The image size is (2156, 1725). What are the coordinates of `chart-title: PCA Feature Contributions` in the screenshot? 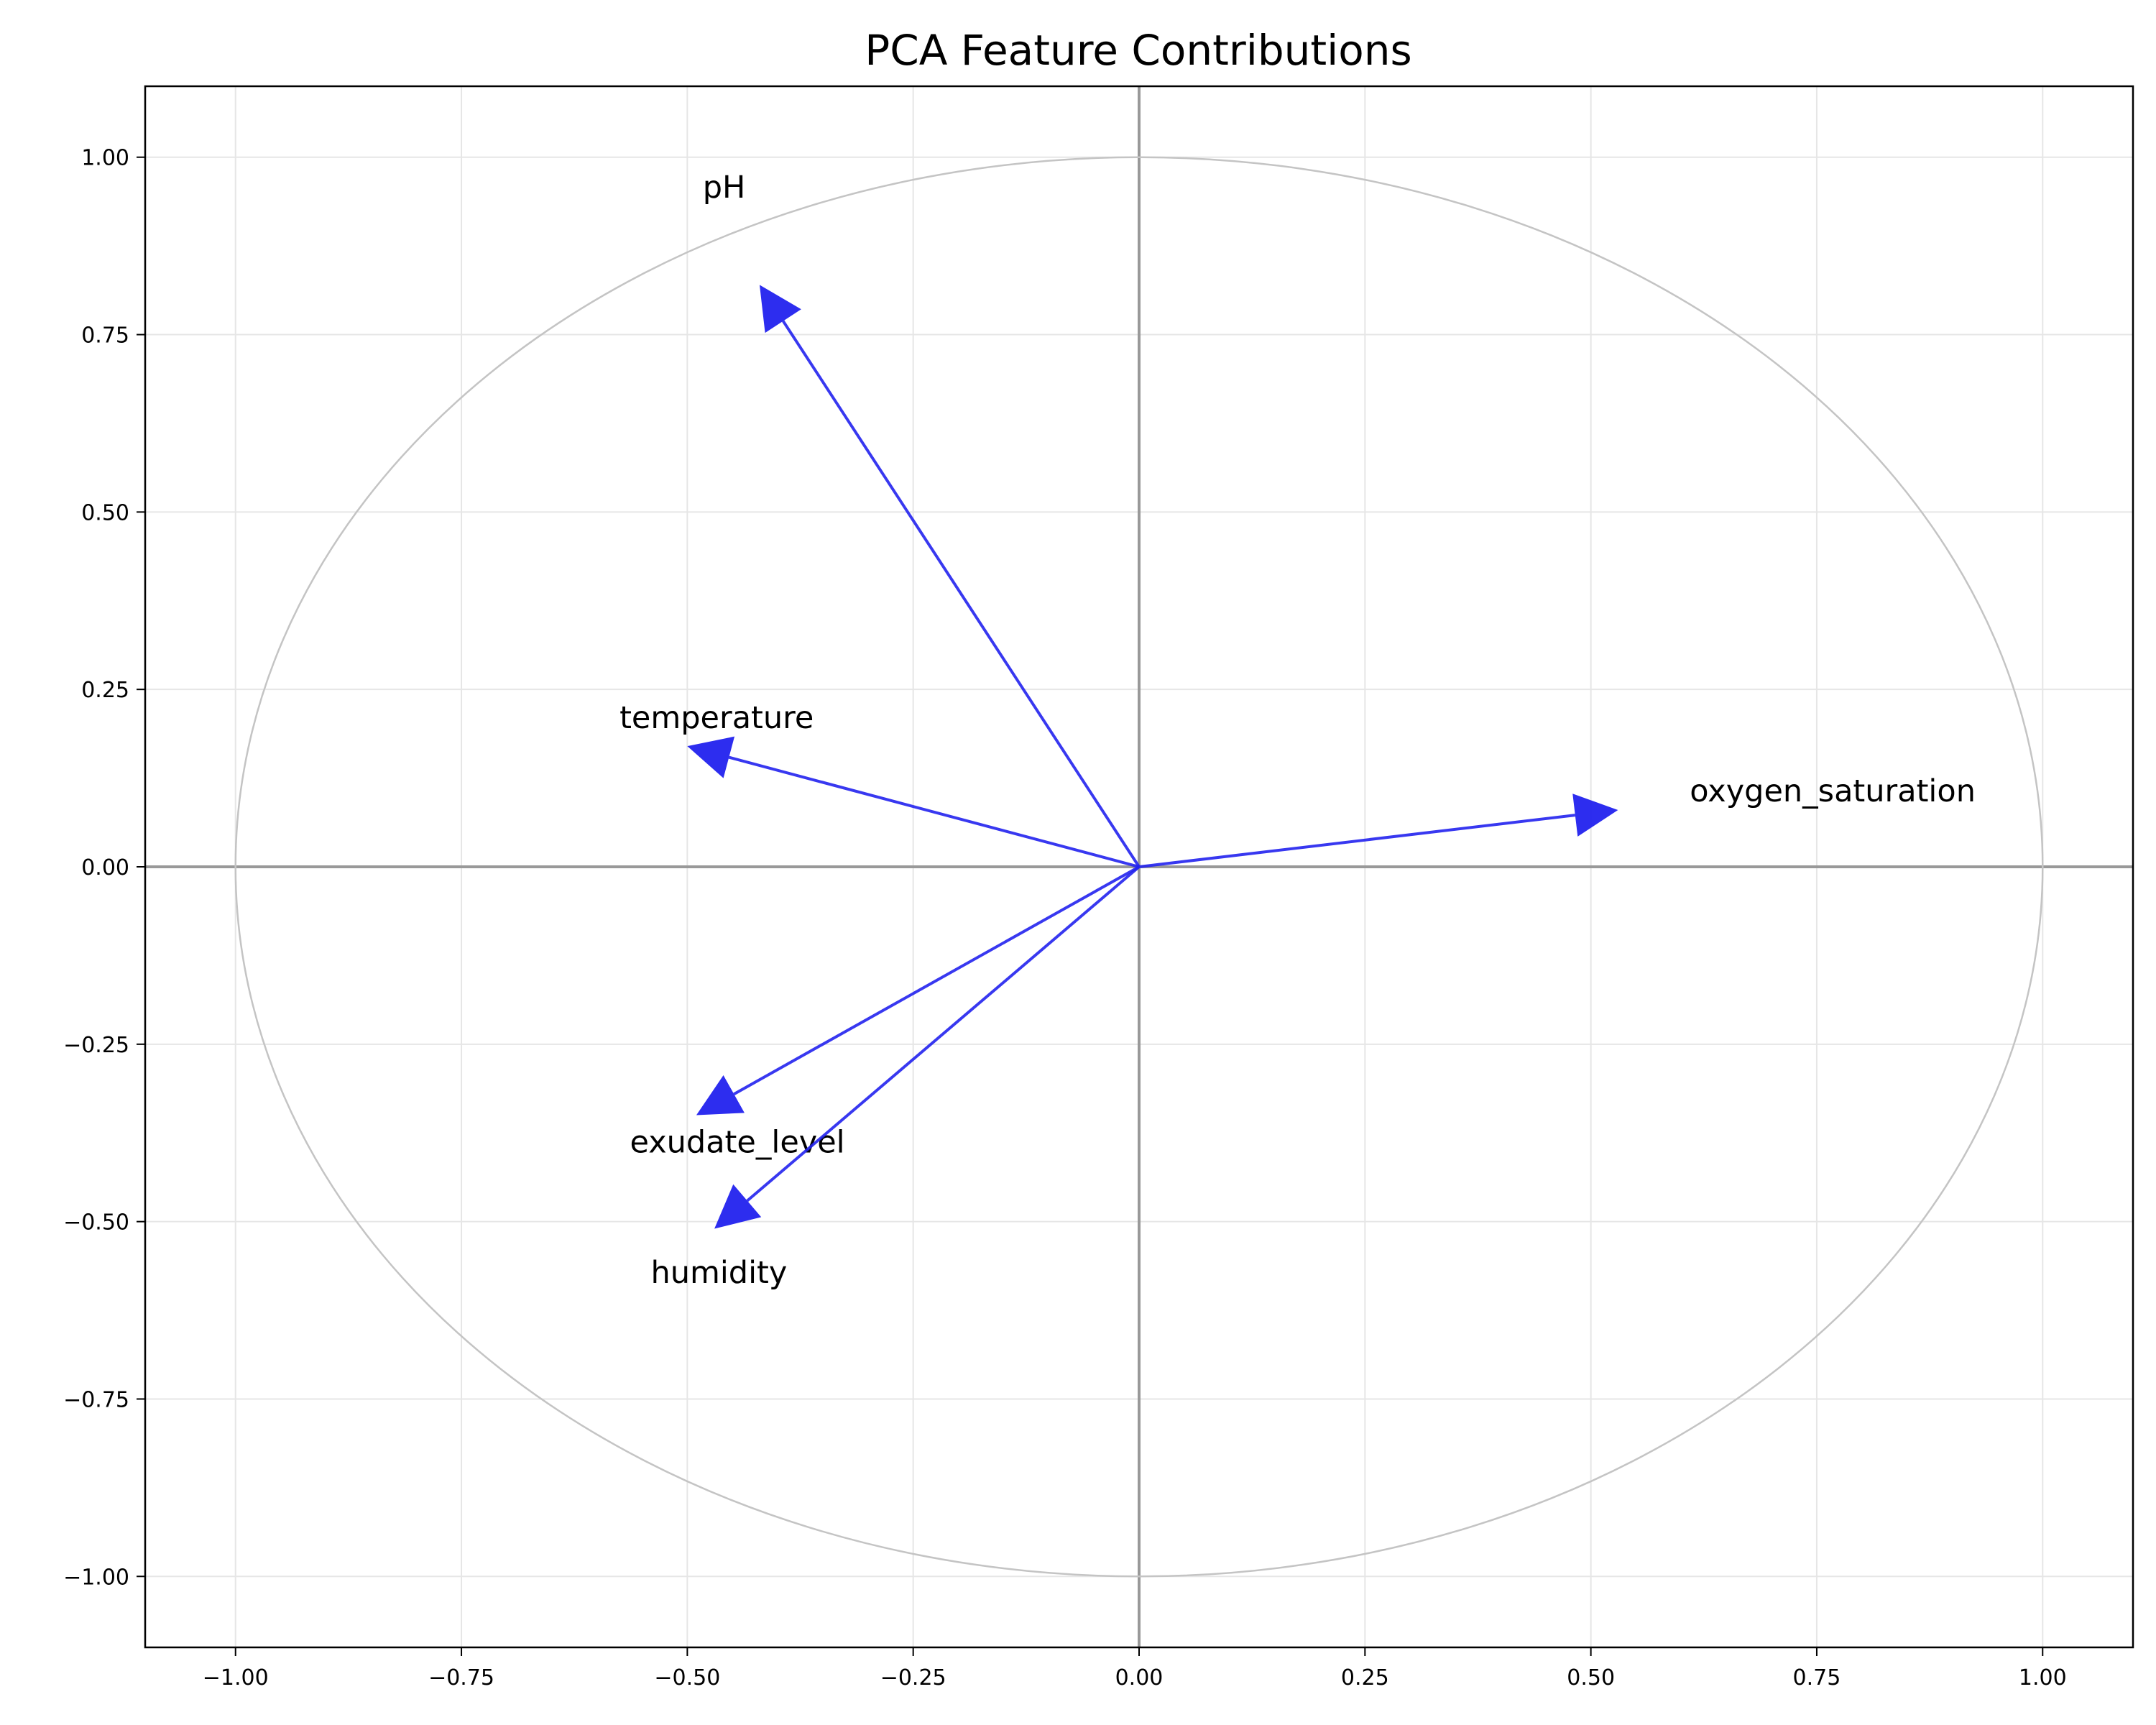 It's located at (1138, 50).